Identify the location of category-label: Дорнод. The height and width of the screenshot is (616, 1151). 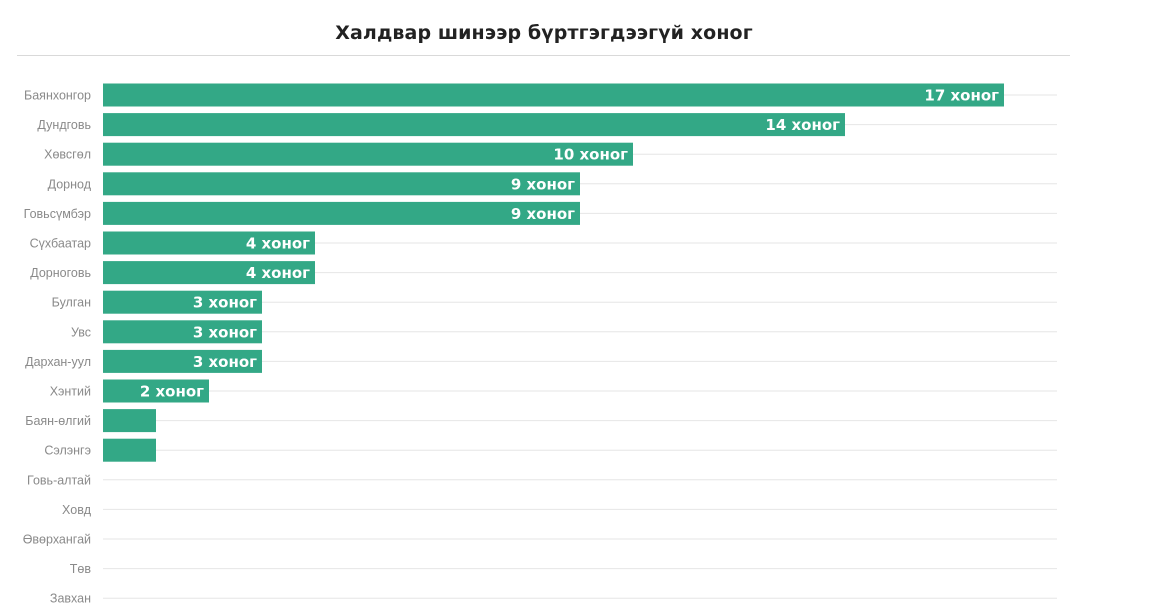
(70, 184).